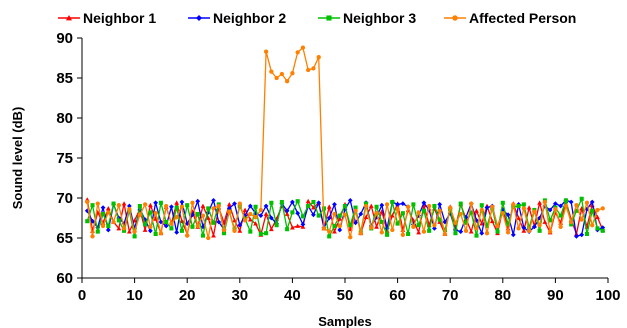 The image size is (627, 328). I want to click on y-tick-label: 60, so click(64, 278).